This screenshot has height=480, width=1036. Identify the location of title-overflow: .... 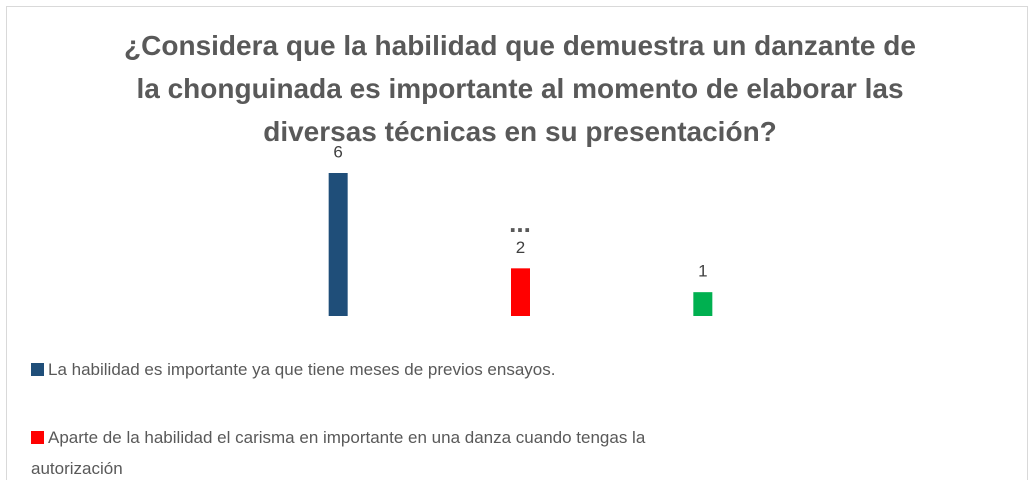
(520, 223).